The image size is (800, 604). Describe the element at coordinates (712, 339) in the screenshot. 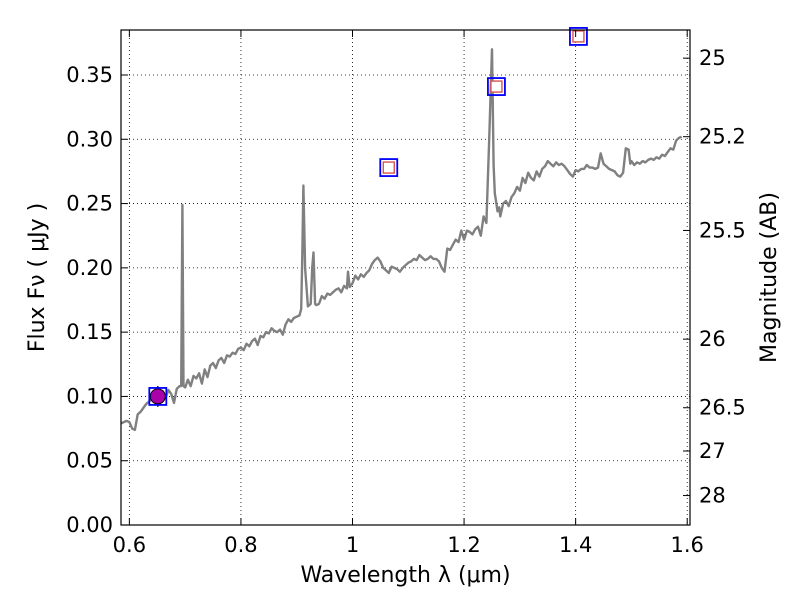

I see `right-tick-label: 26` at that location.